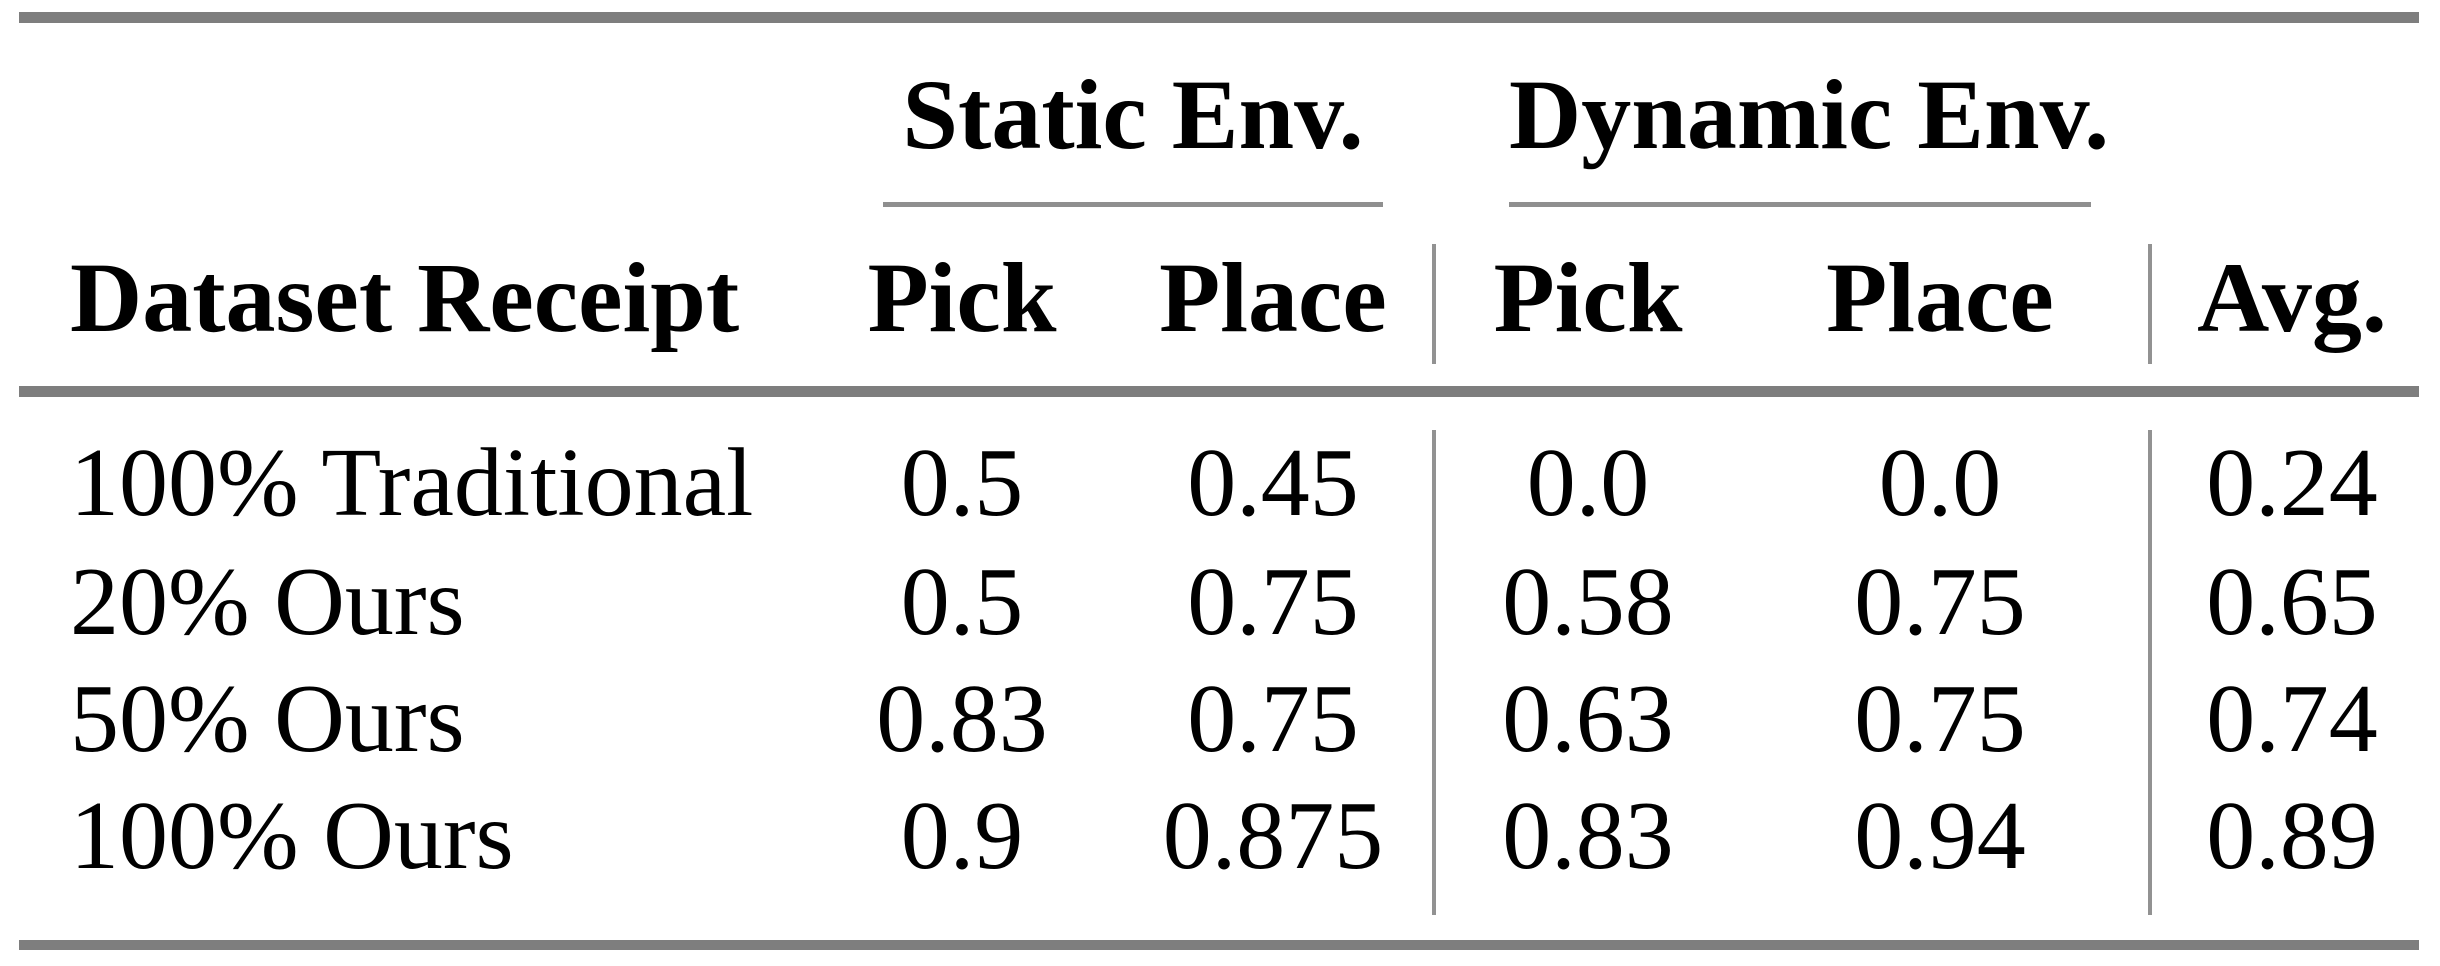 The height and width of the screenshot is (966, 2440). Describe the element at coordinates (267, 602) in the screenshot. I see `row-label: 20% Ours` at that location.